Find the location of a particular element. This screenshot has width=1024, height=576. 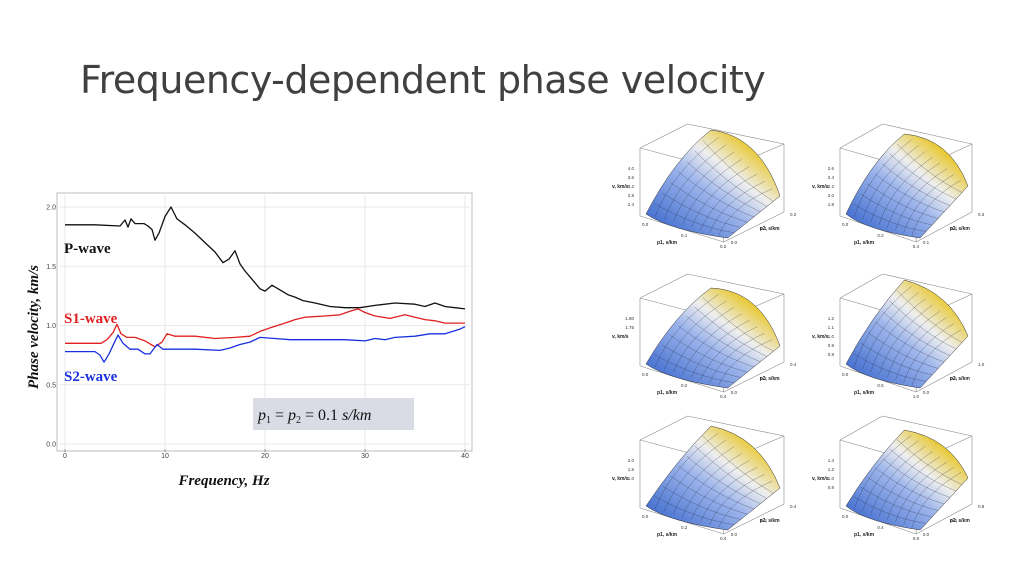

x-tick-label: 0 is located at coordinates (65, 456).